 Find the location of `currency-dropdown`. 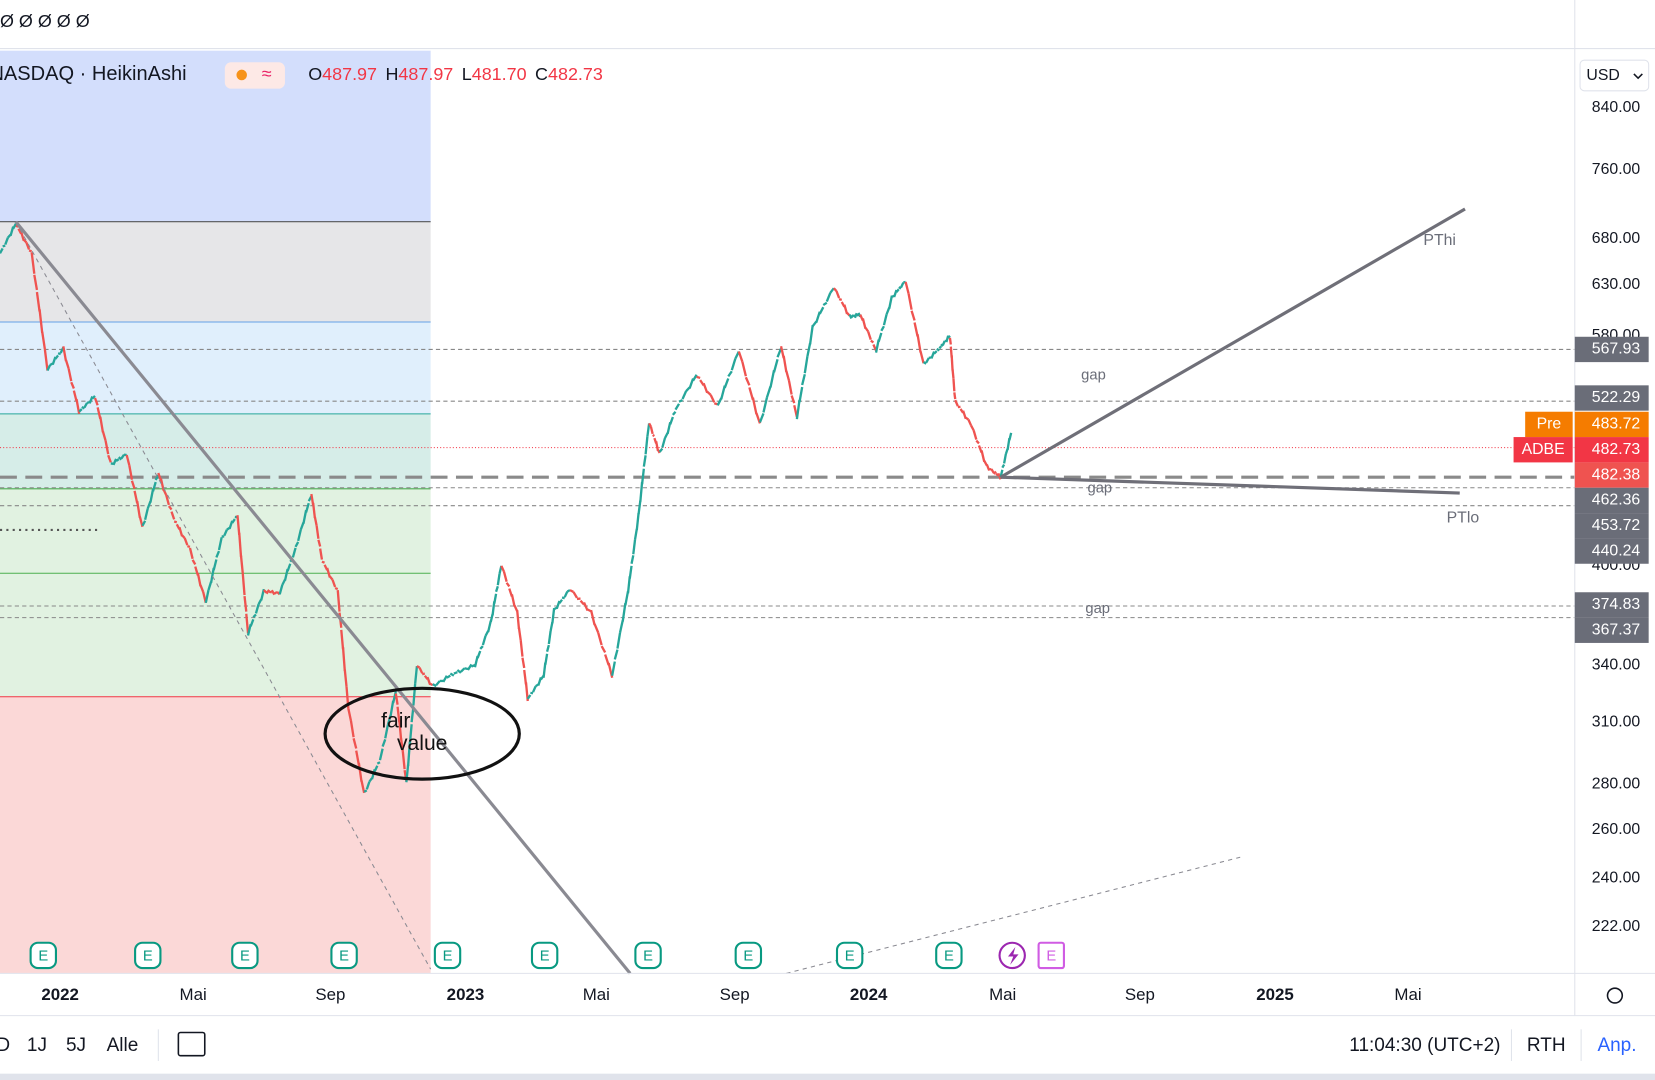

currency-dropdown is located at coordinates (1614, 75).